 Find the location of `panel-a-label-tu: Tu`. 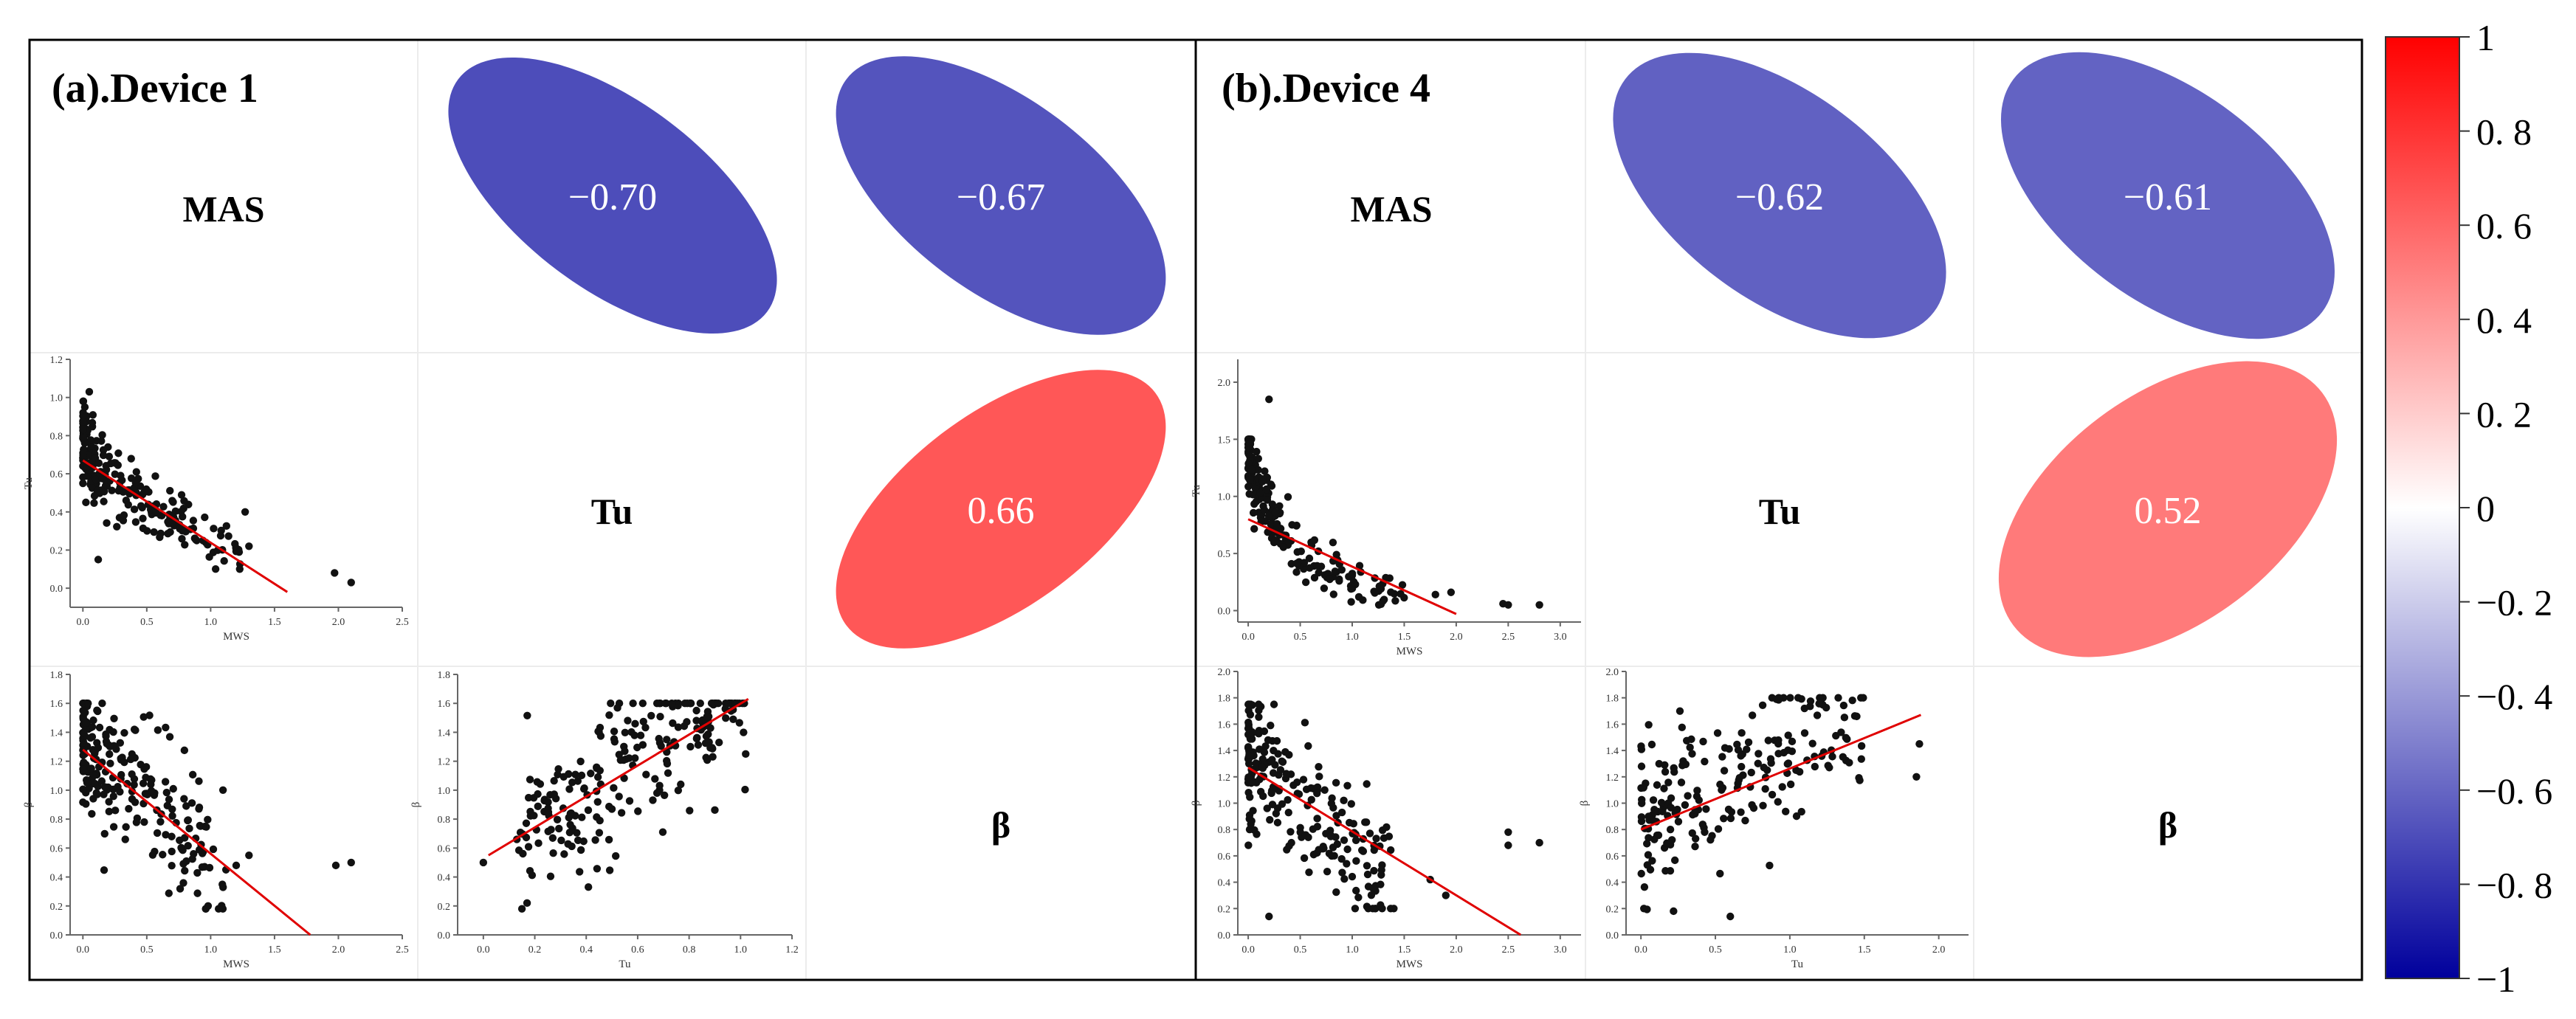

panel-a-label-tu: Tu is located at coordinates (612, 512).